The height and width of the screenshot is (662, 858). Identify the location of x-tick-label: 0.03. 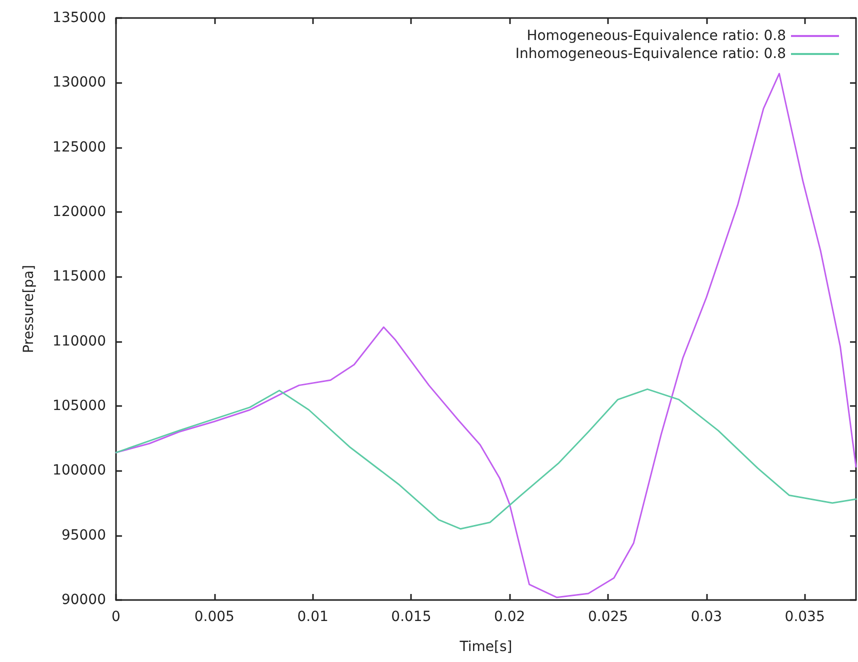
(706, 617).